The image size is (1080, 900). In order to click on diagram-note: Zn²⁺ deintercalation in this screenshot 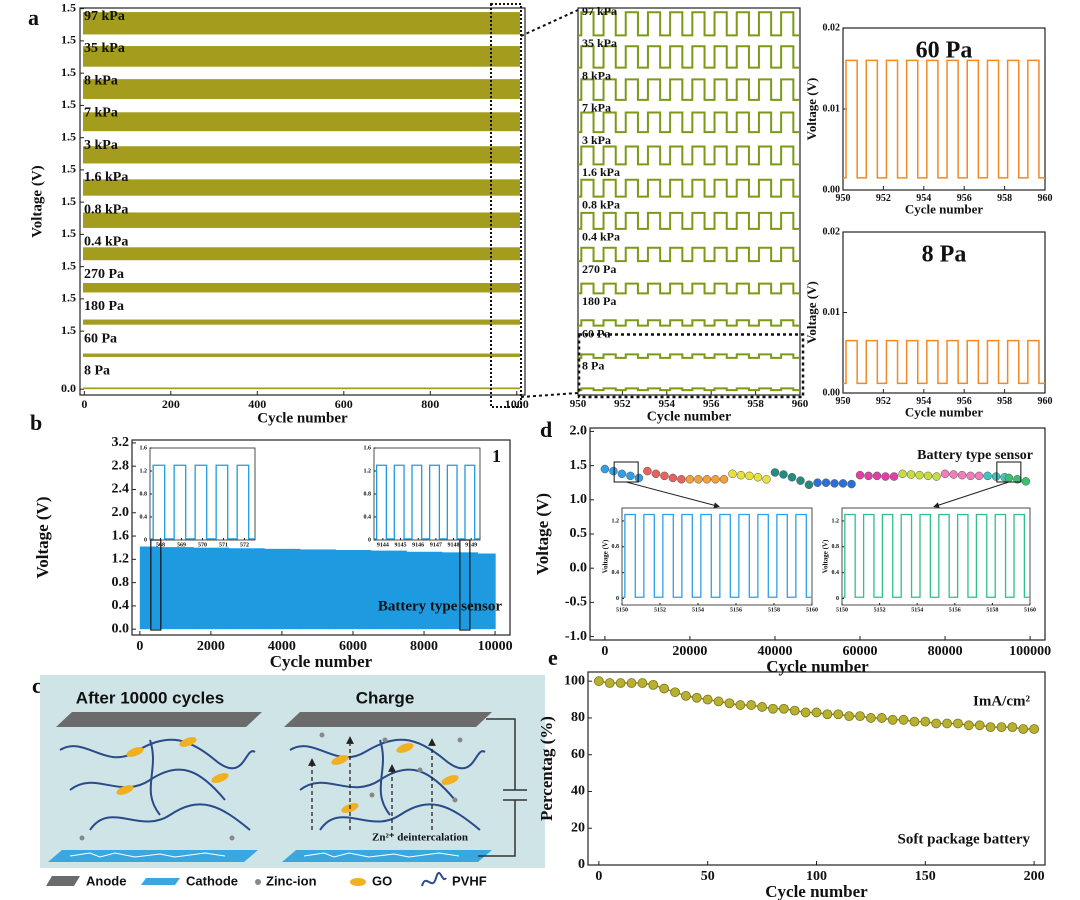, I will do `click(420, 838)`.